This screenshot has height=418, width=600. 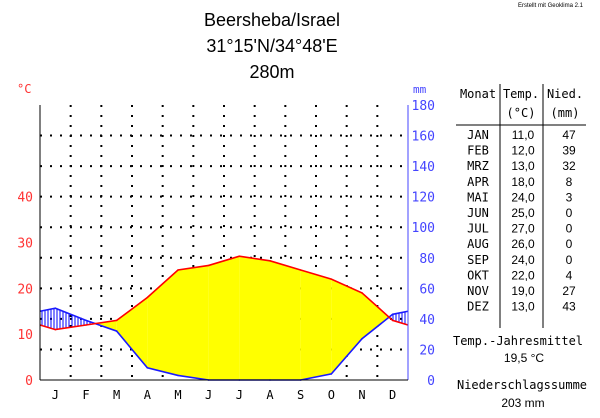 I want to click on table-row: JUL 27,0 0, so click(x=520, y=229).